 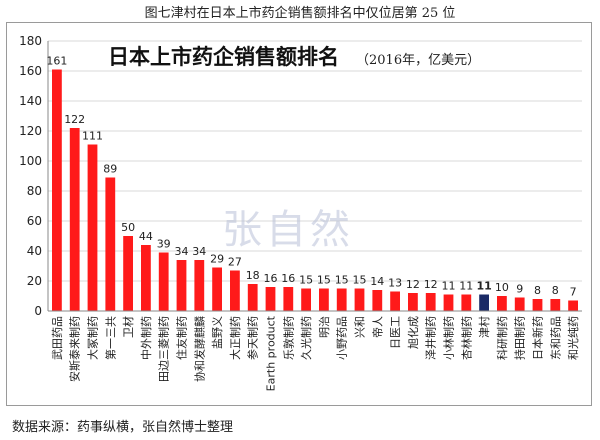 I want to click on category-label-group: 兴和, so click(x=360, y=327).